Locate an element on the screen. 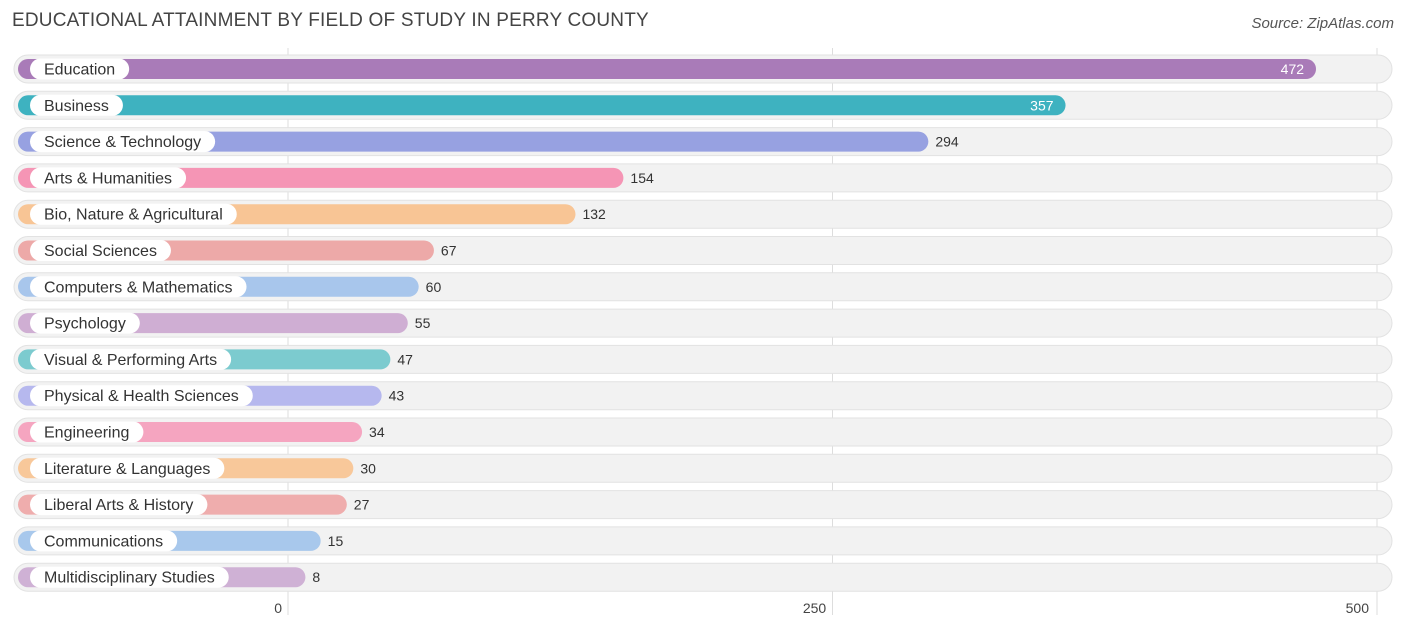 The width and height of the screenshot is (1406, 631). value-label: 47 is located at coordinates (405, 359).